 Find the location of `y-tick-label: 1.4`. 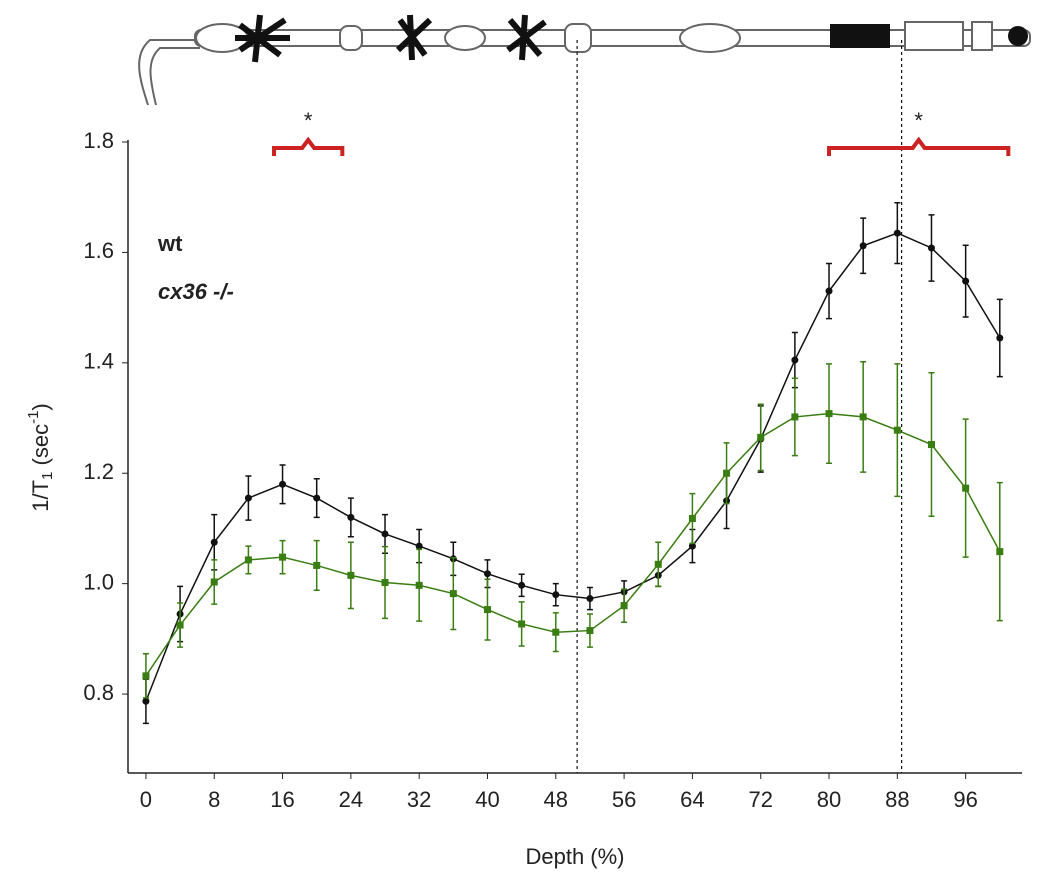

y-tick-label: 1.4 is located at coordinates (98, 361).